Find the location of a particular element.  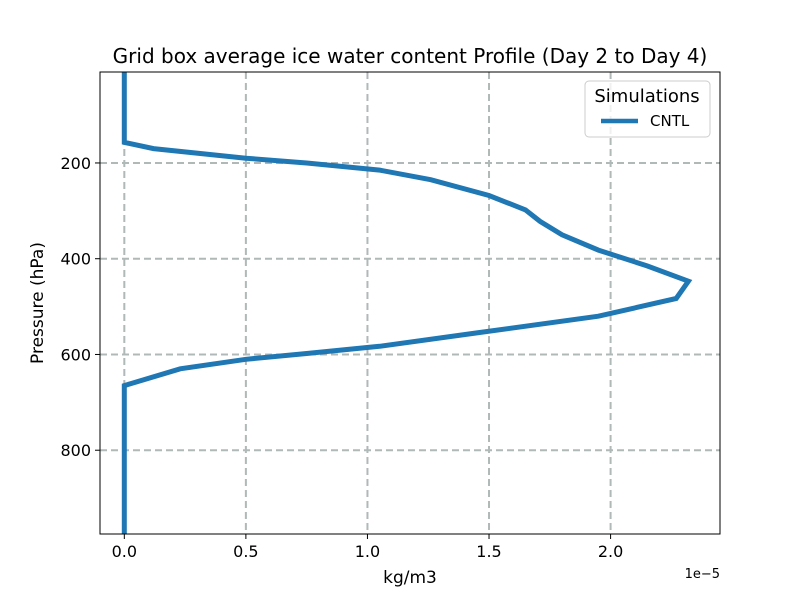

y-tick-label: 600 is located at coordinates (75, 354).